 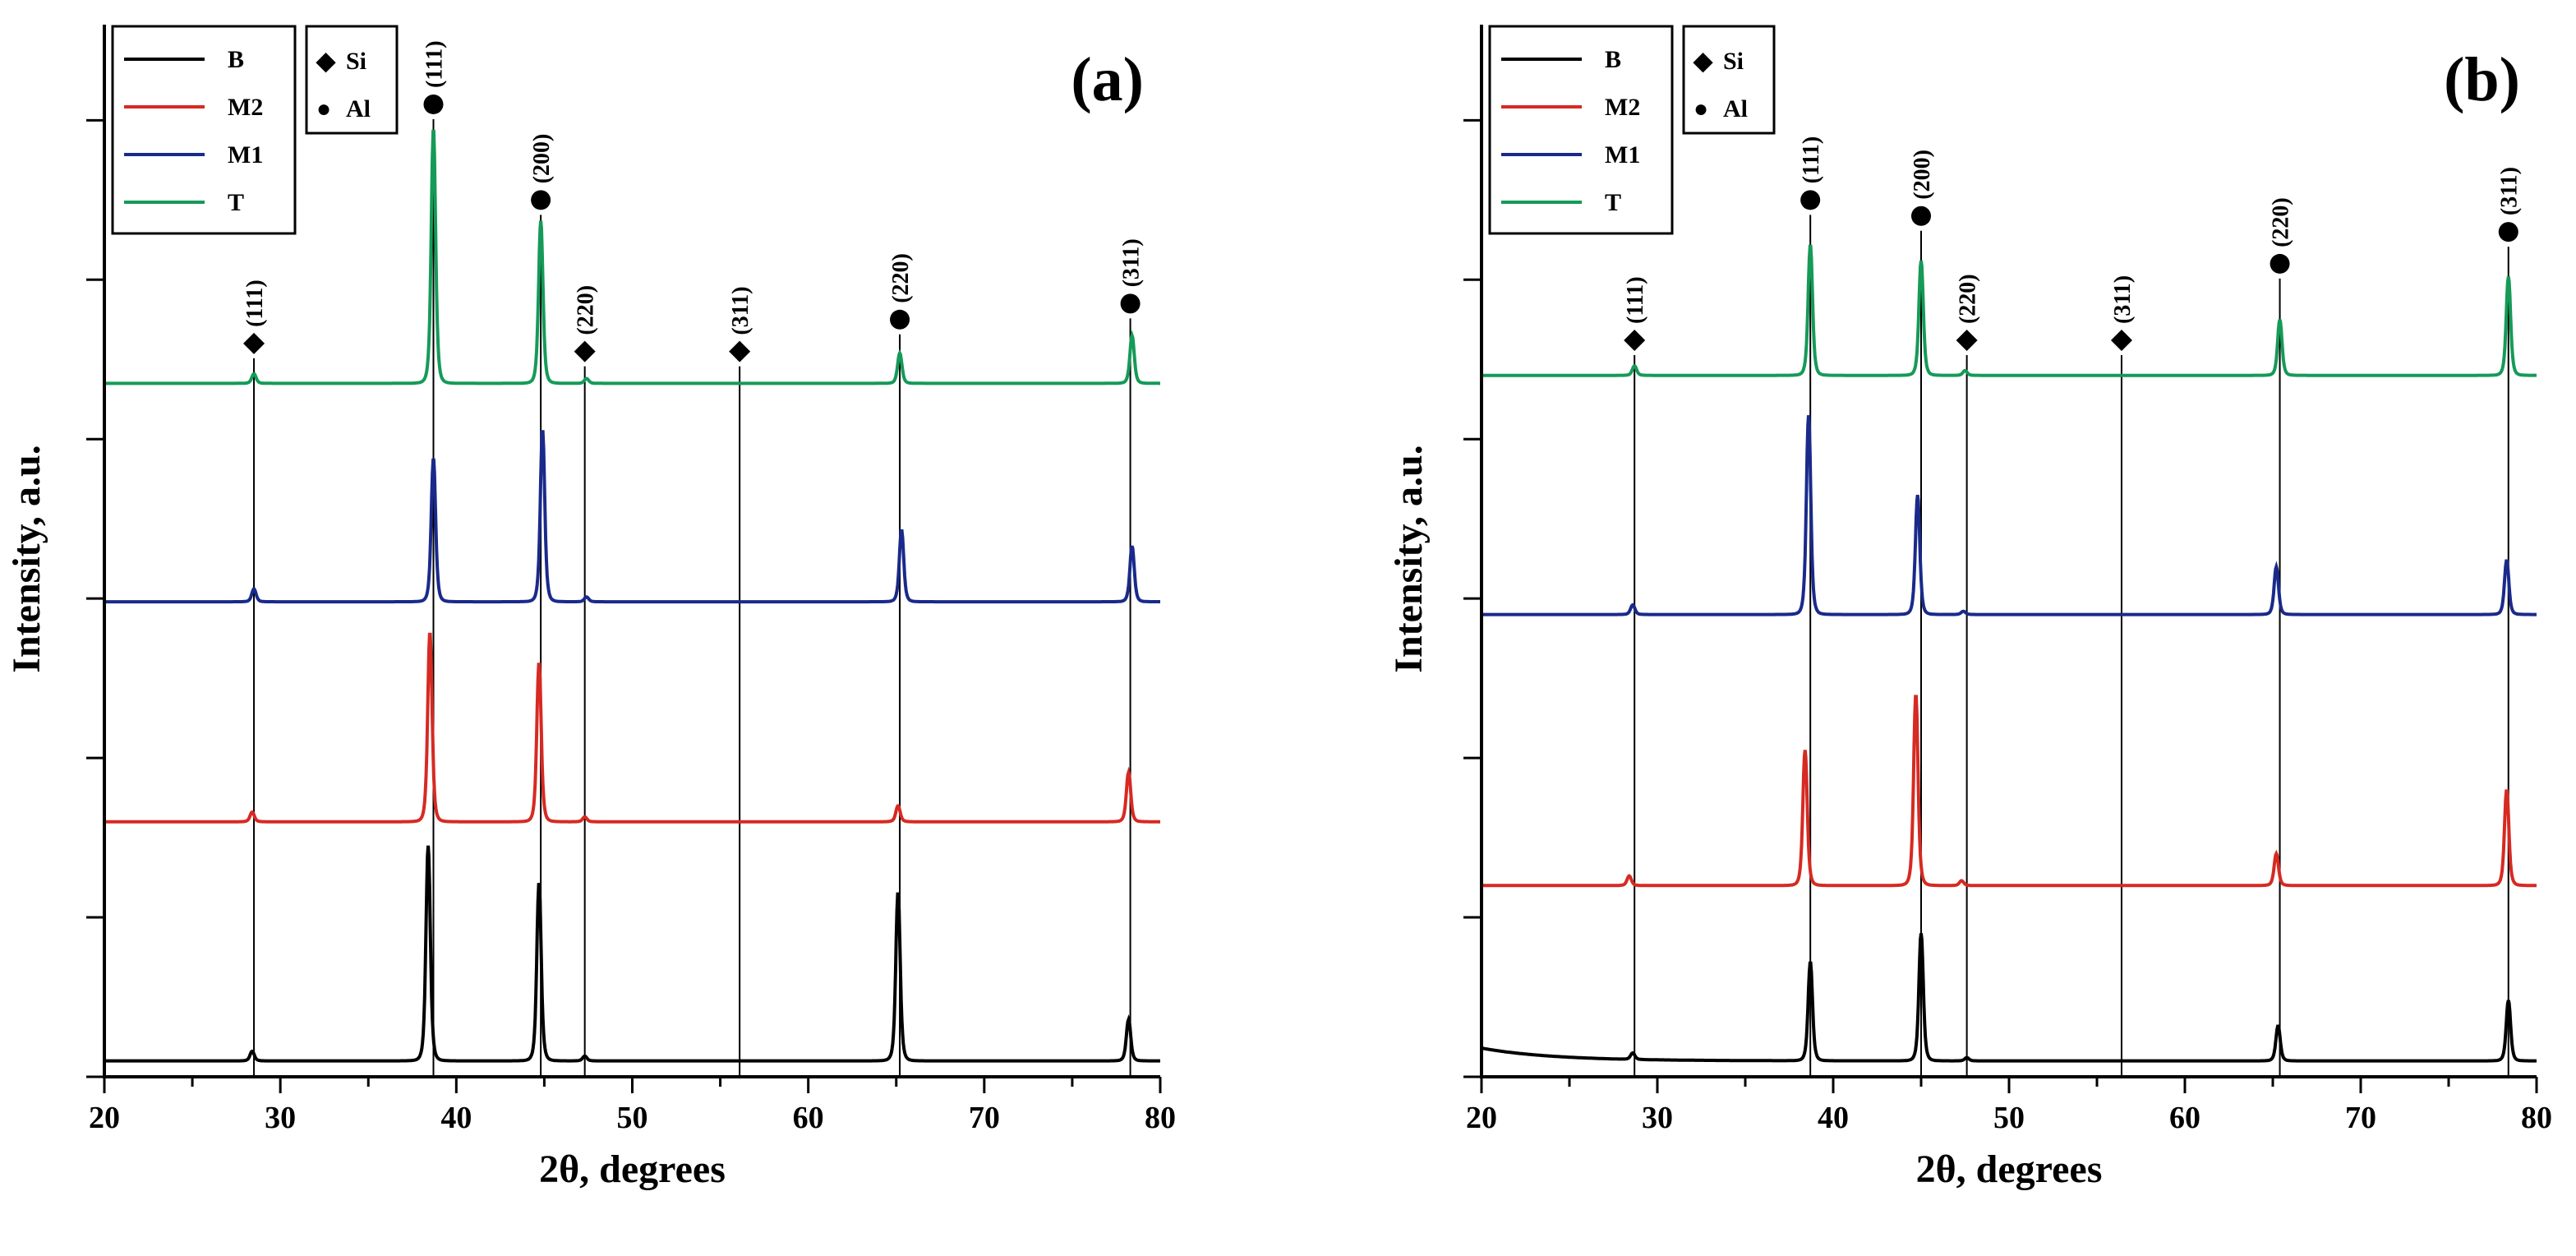 I want to click on panel-label: (b), so click(x=2482, y=79).